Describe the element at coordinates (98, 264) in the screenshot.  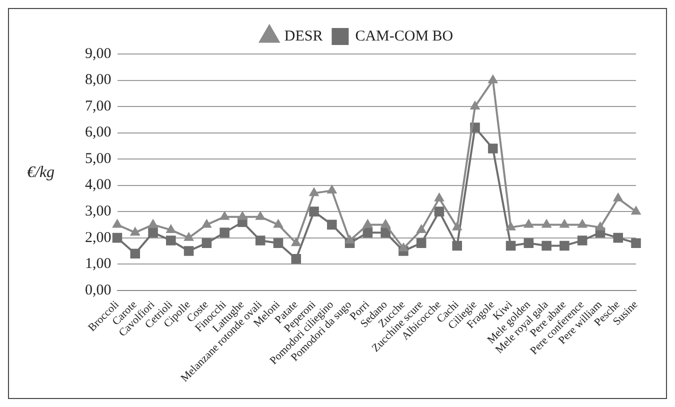
I see `y-tick-label: 1,00` at that location.